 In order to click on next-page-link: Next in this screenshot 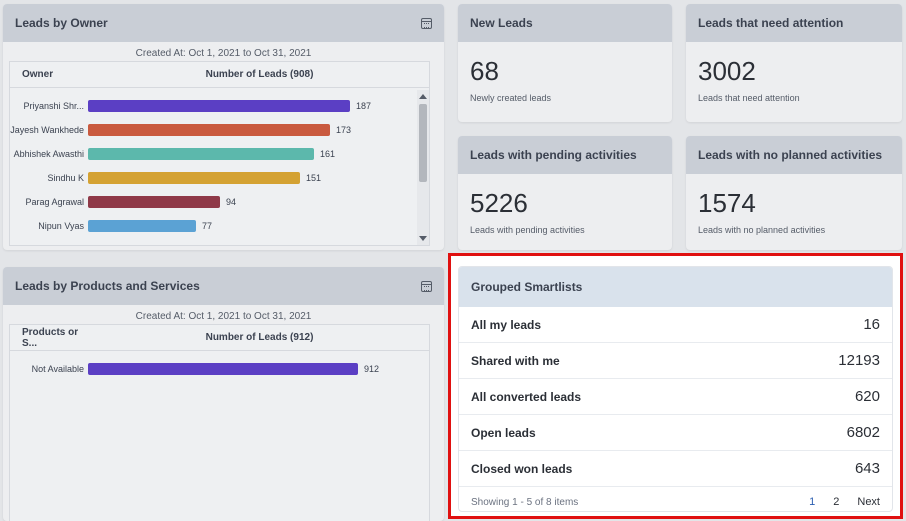, I will do `click(868, 502)`.